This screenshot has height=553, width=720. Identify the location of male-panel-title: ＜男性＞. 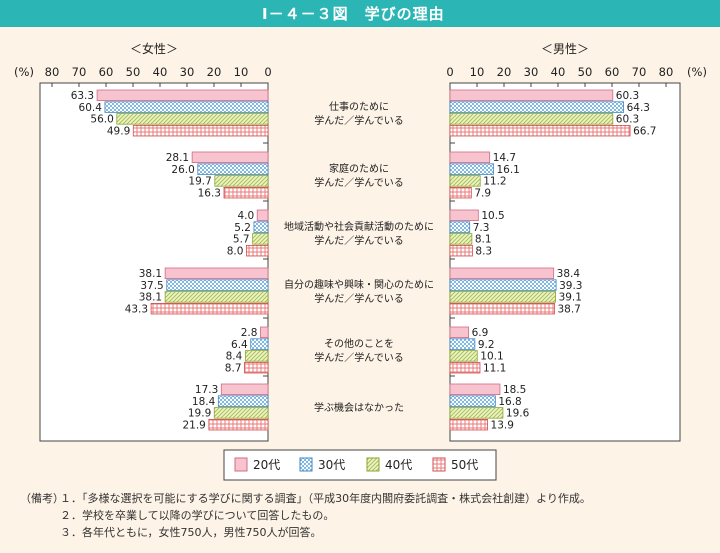
(565, 49).